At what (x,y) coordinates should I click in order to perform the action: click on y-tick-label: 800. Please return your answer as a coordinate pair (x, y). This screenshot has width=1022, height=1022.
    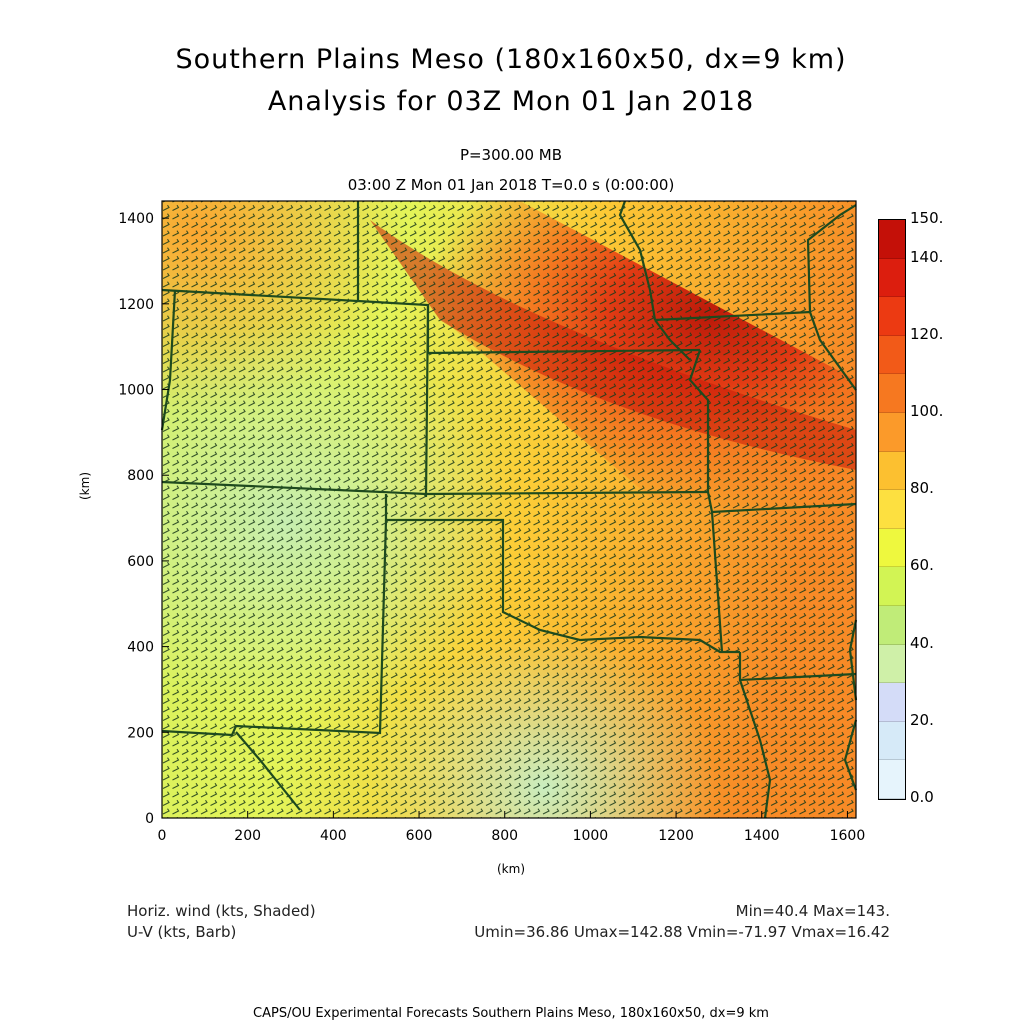
    Looking at the image, I should click on (140, 476).